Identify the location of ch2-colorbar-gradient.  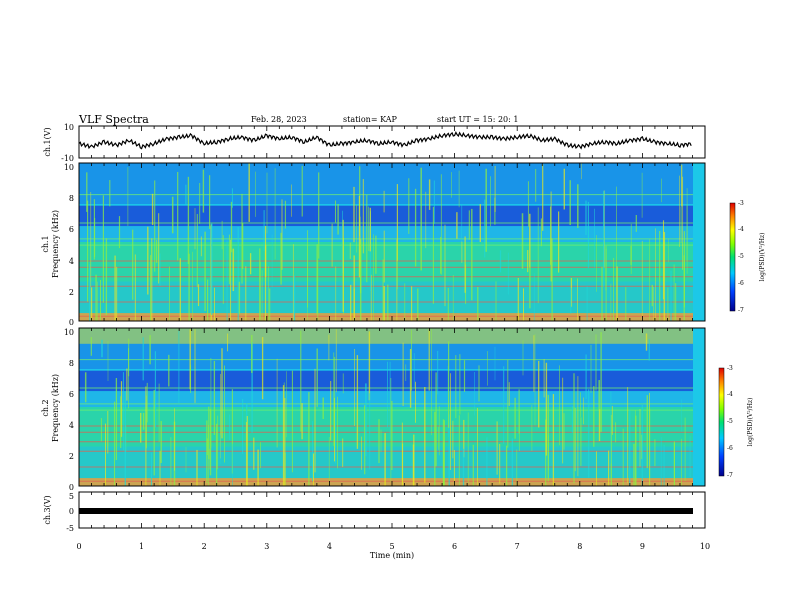
(721, 422).